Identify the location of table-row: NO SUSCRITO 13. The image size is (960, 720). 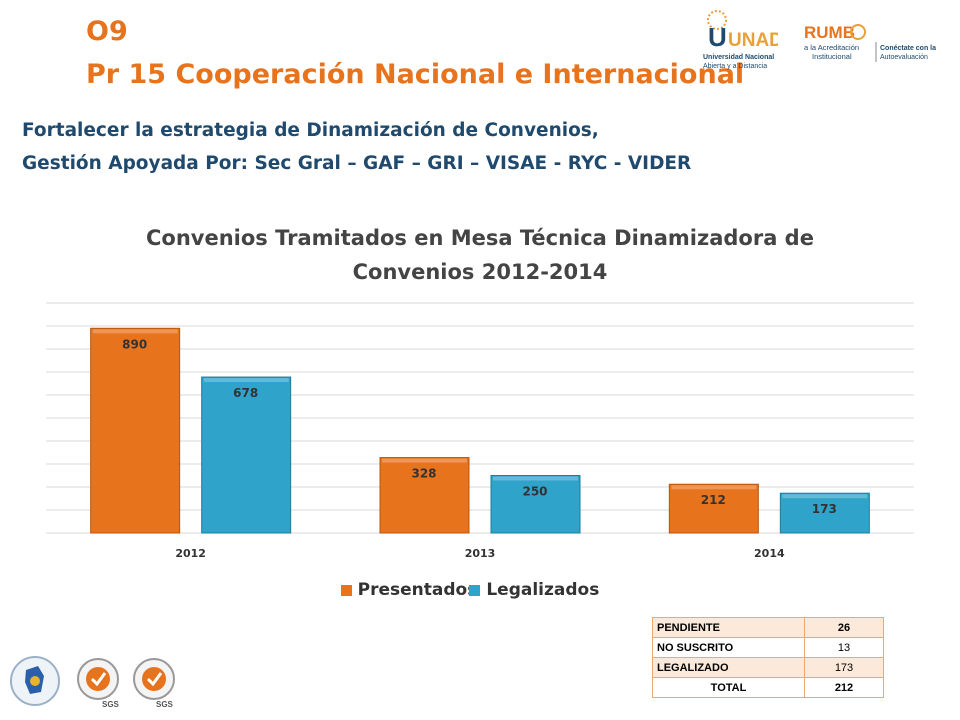
(768, 647).